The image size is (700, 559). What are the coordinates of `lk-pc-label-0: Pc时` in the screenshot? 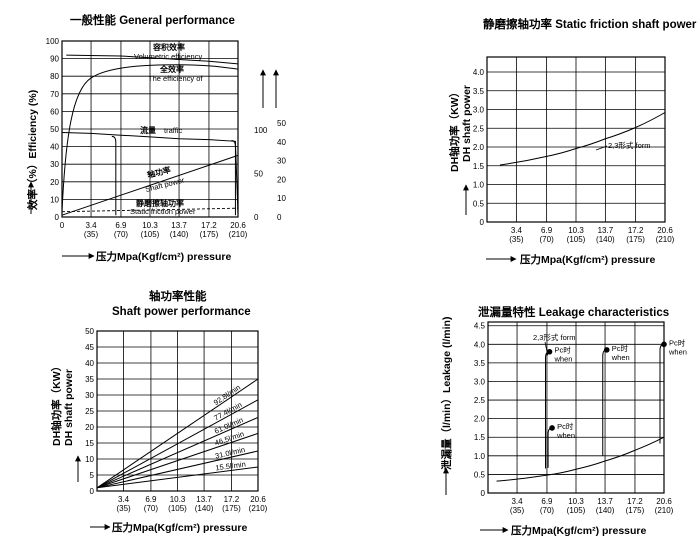 It's located at (563, 350).